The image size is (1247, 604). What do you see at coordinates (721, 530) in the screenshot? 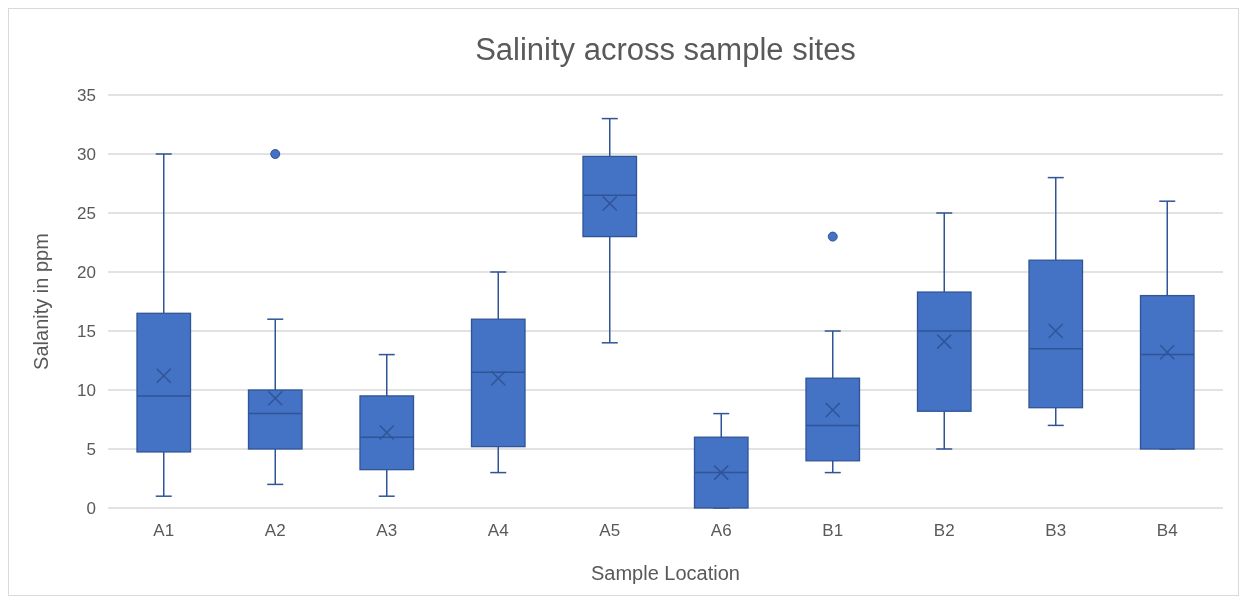
I see `x-tick-label: A6` at bounding box center [721, 530].